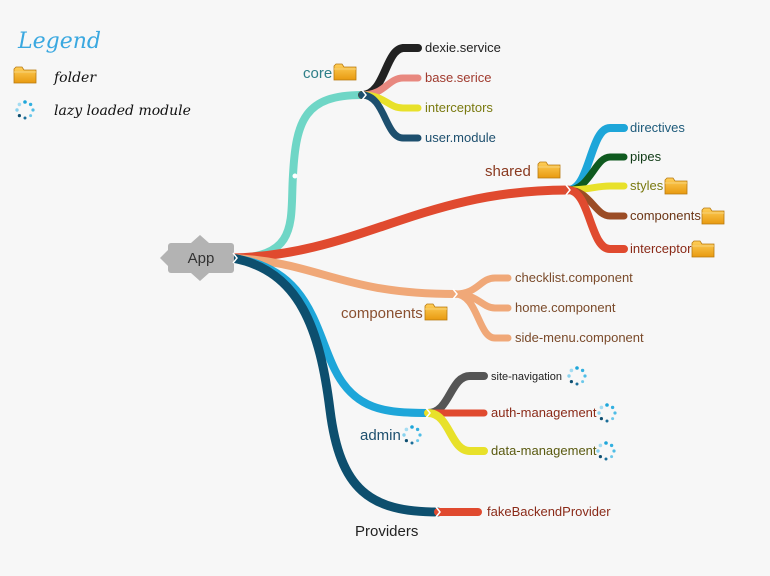 Image resolution: width=770 pixels, height=576 pixels. Describe the element at coordinates (458, 77) in the screenshot. I see `leaf-base-service: base.serice` at that location.